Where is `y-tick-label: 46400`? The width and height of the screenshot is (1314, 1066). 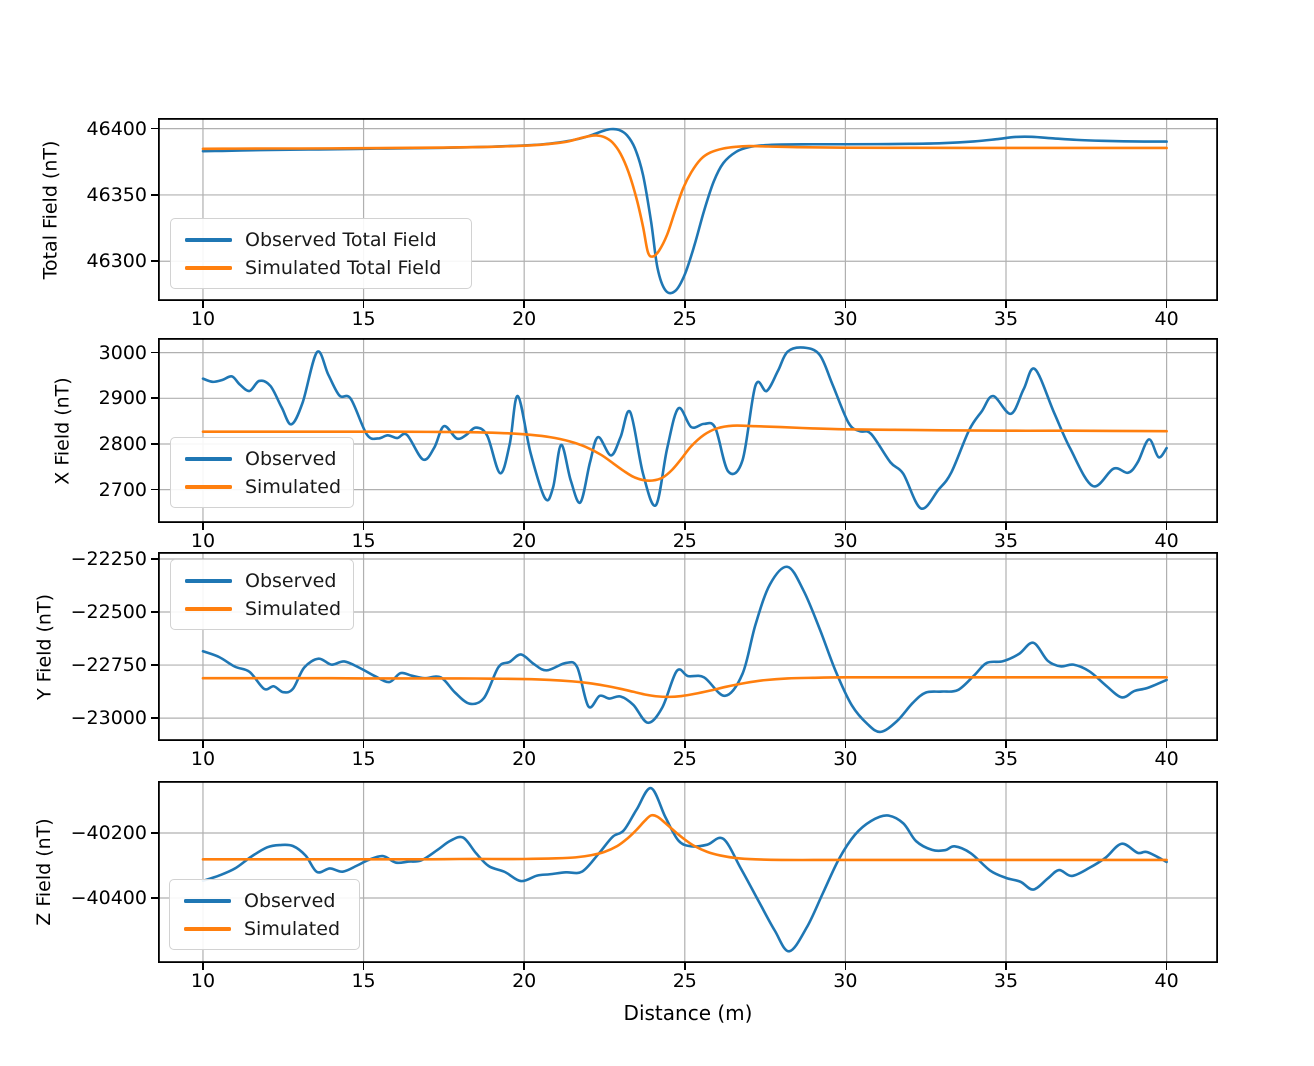 y-tick-label: 46400 is located at coordinates (116, 128).